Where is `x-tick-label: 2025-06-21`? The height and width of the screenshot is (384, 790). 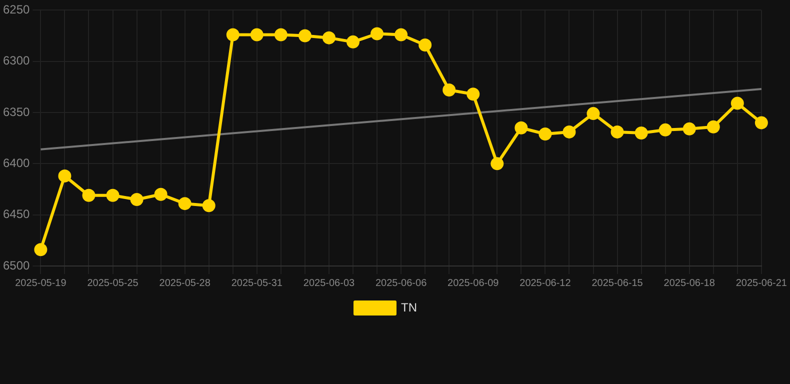 x-tick-label: 2025-06-21 is located at coordinates (762, 283).